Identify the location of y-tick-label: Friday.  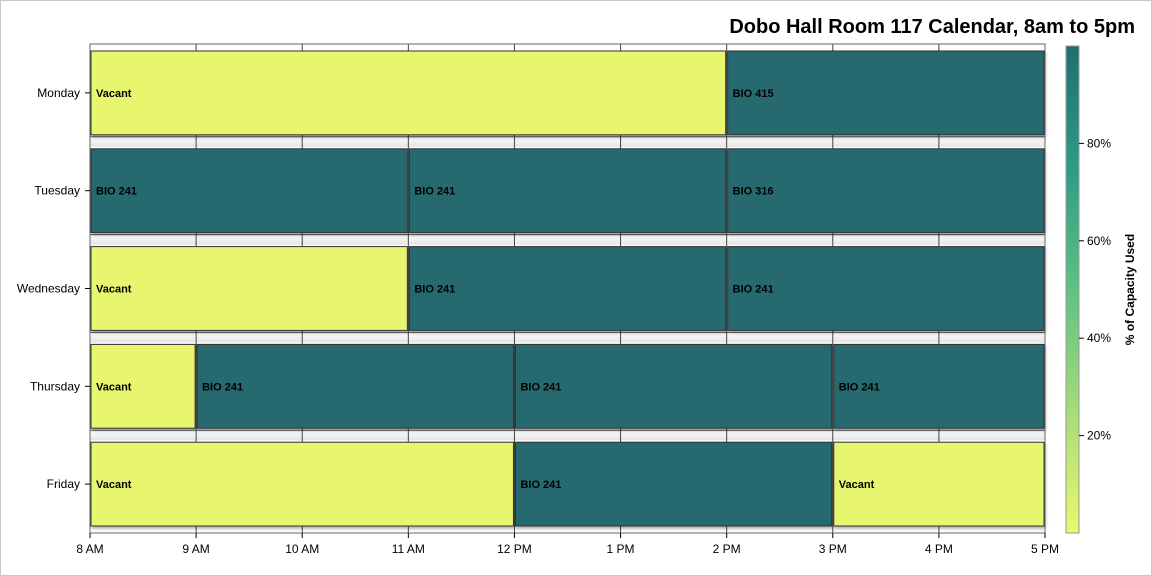
(63, 484).